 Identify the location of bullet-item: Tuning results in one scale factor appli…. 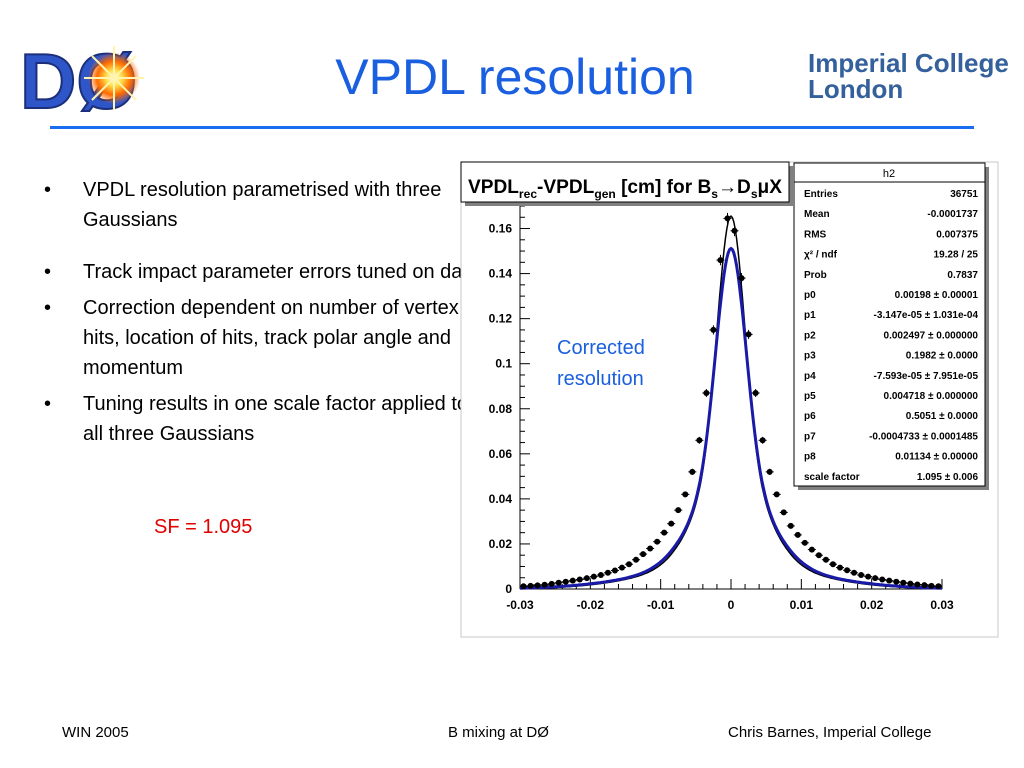
(260, 419).